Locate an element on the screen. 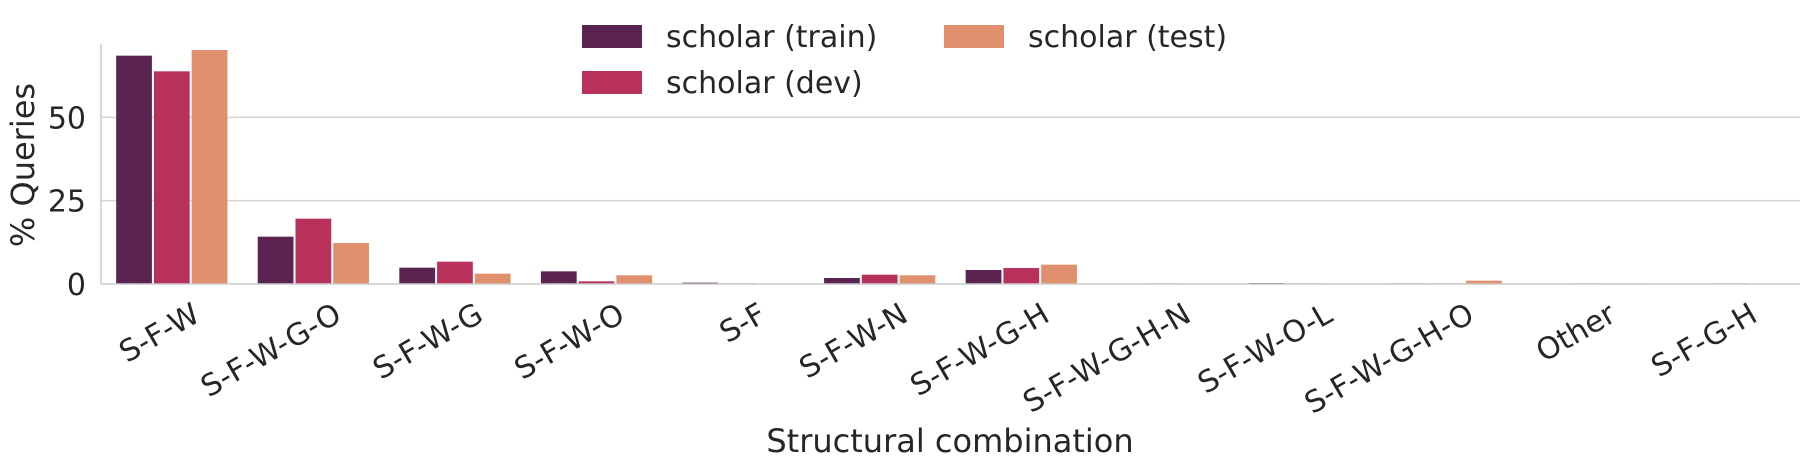 The image size is (1812, 468). legend-label: scholar (dev) is located at coordinates (764, 83).